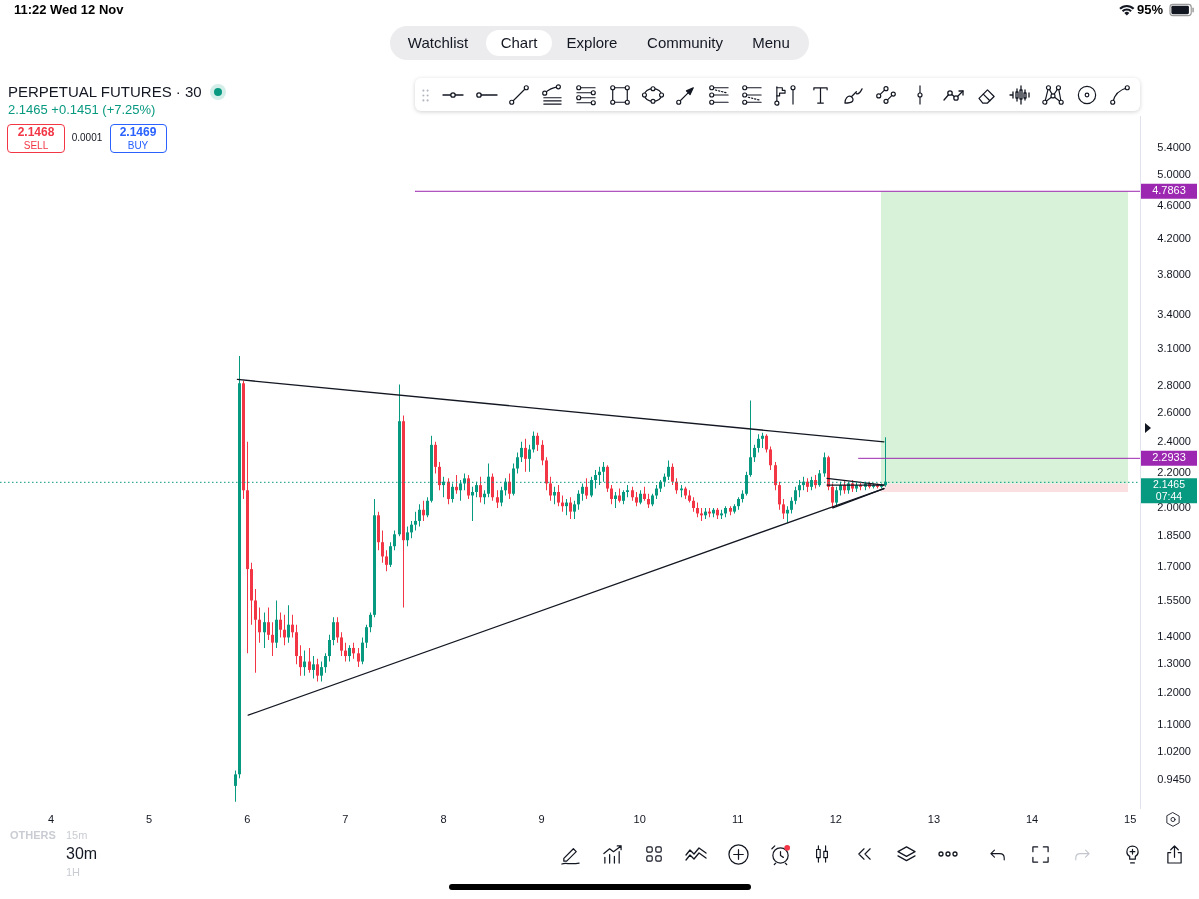  Describe the element at coordinates (87, 138) in the screenshot. I see `annotation: 0.0001` at that location.